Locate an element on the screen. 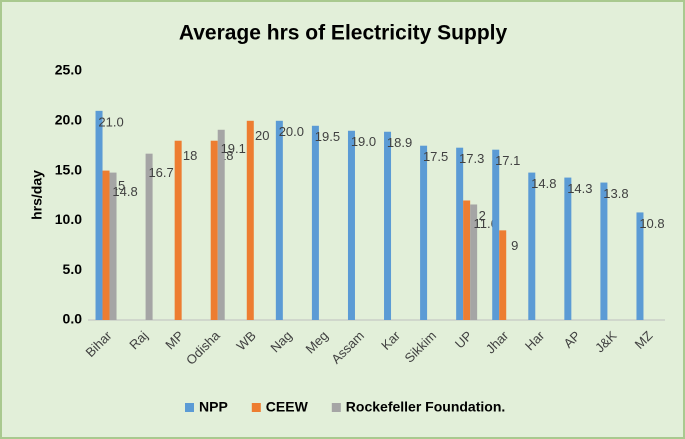 Image resolution: width=685 pixels, height=439 pixels. data-label: 16.7 is located at coordinates (160, 172).